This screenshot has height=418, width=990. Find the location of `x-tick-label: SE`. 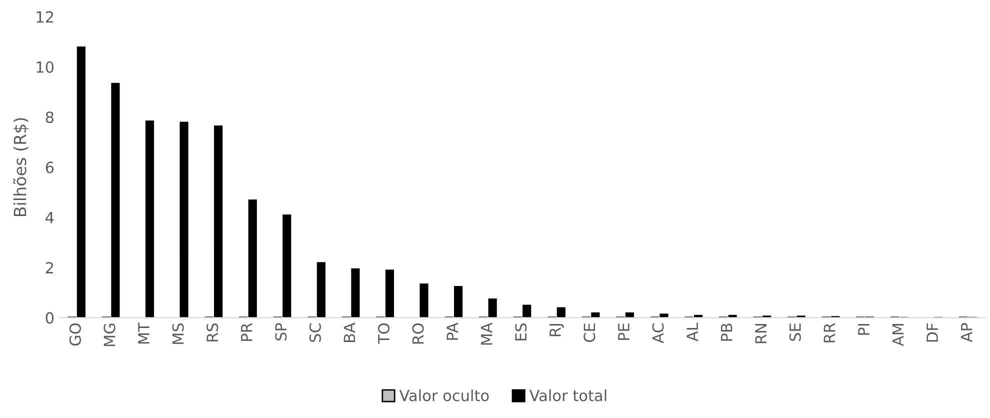

x-tick-label: SE is located at coordinates (795, 332).